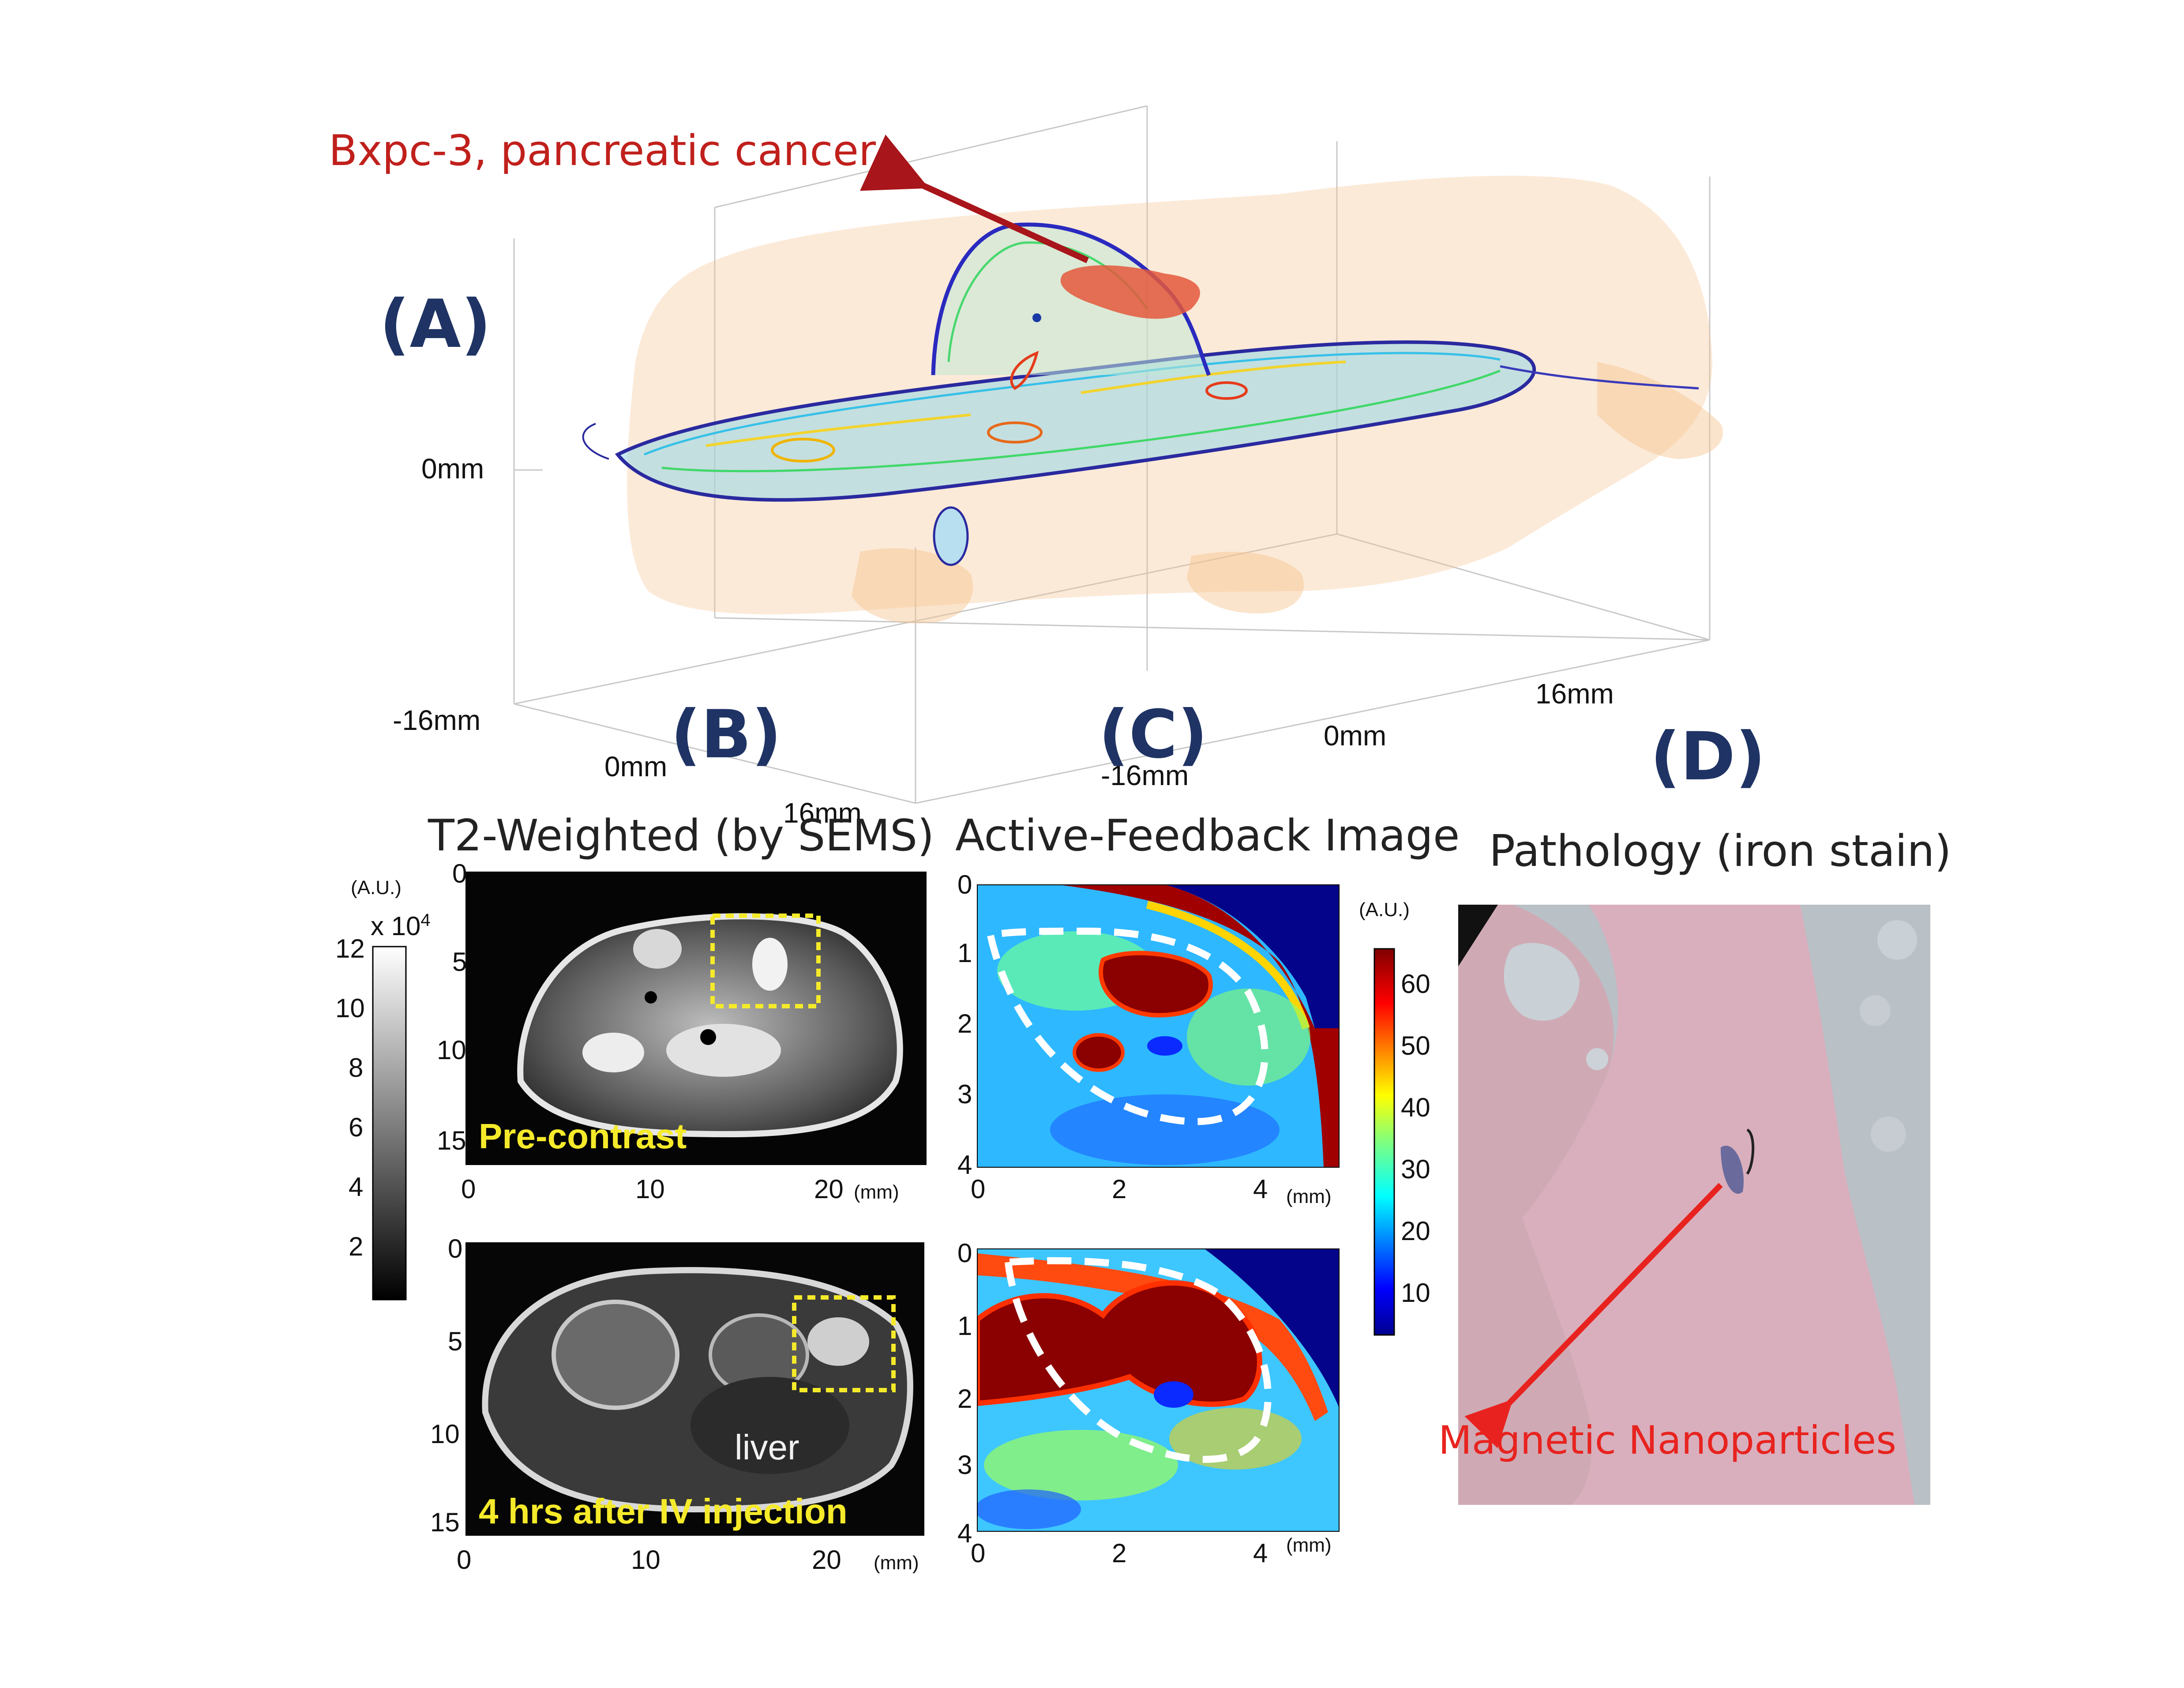  Describe the element at coordinates (1667, 1440) in the screenshot. I see `magnetic-nanoparticles-label: Magnetic Nanoparticles` at that location.